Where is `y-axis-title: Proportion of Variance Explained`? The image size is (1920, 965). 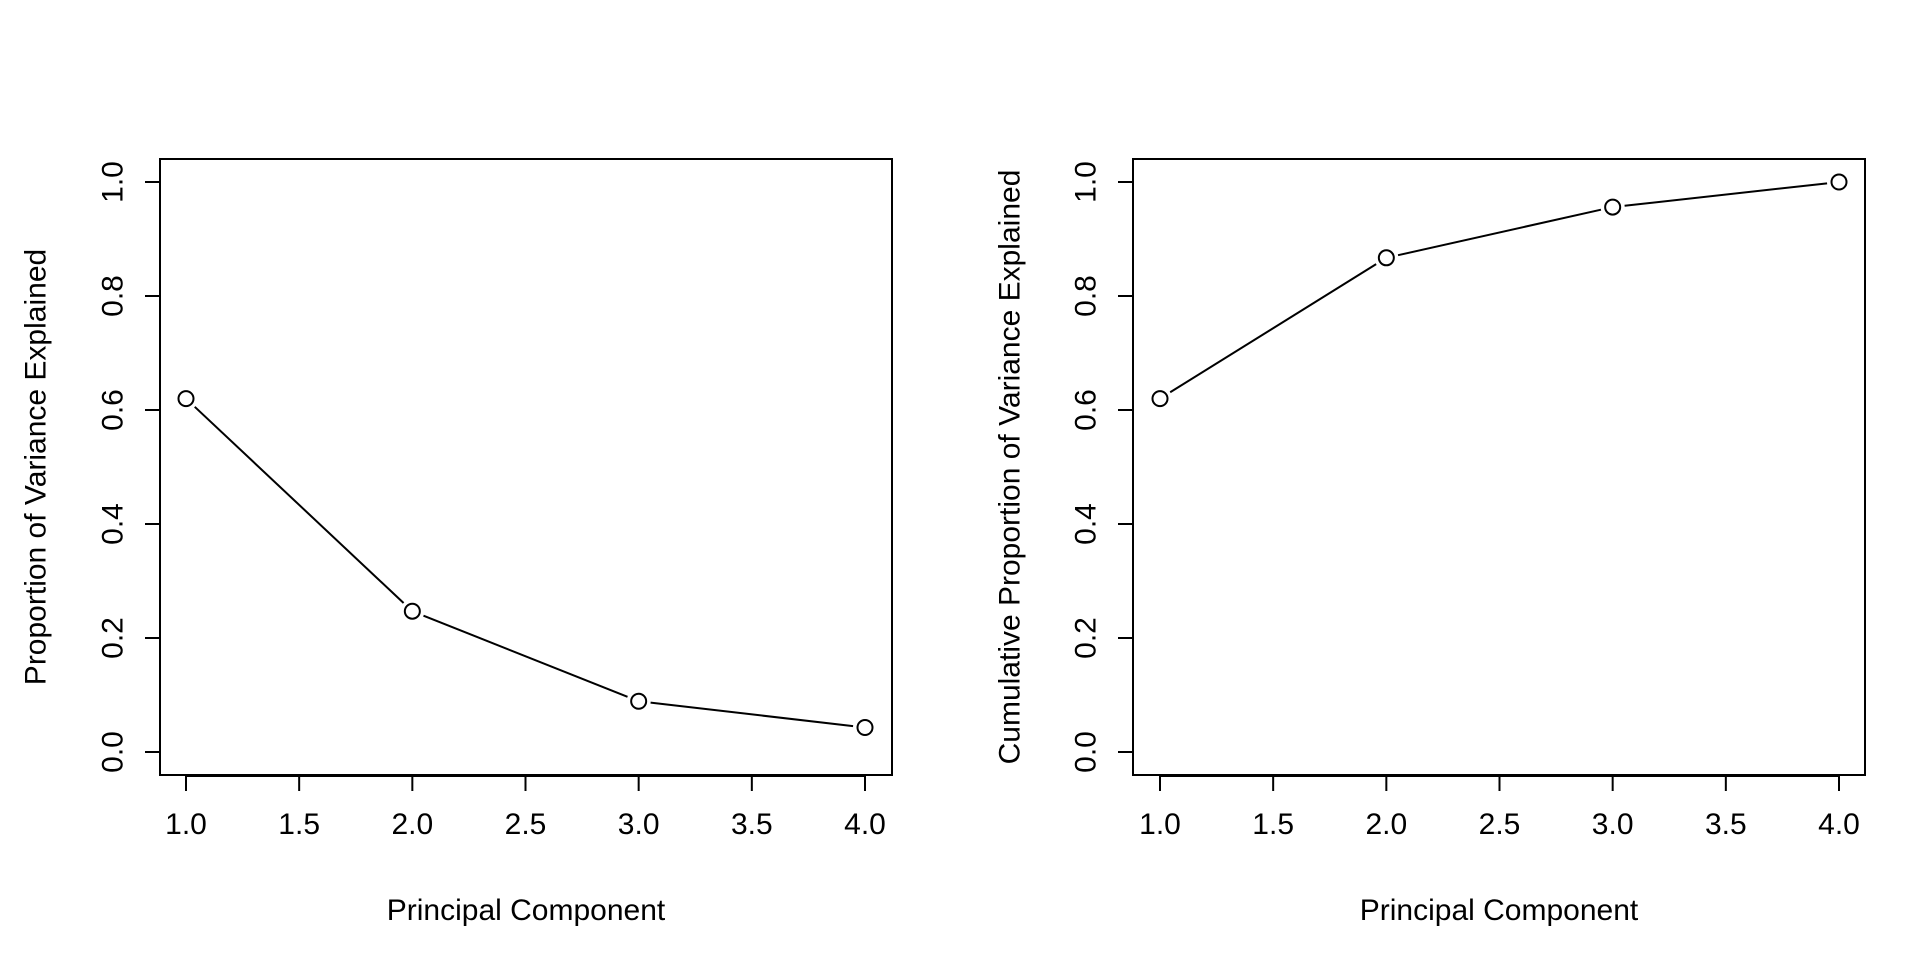
y-axis-title: Proportion of Variance Explained is located at coordinates (36, 467).